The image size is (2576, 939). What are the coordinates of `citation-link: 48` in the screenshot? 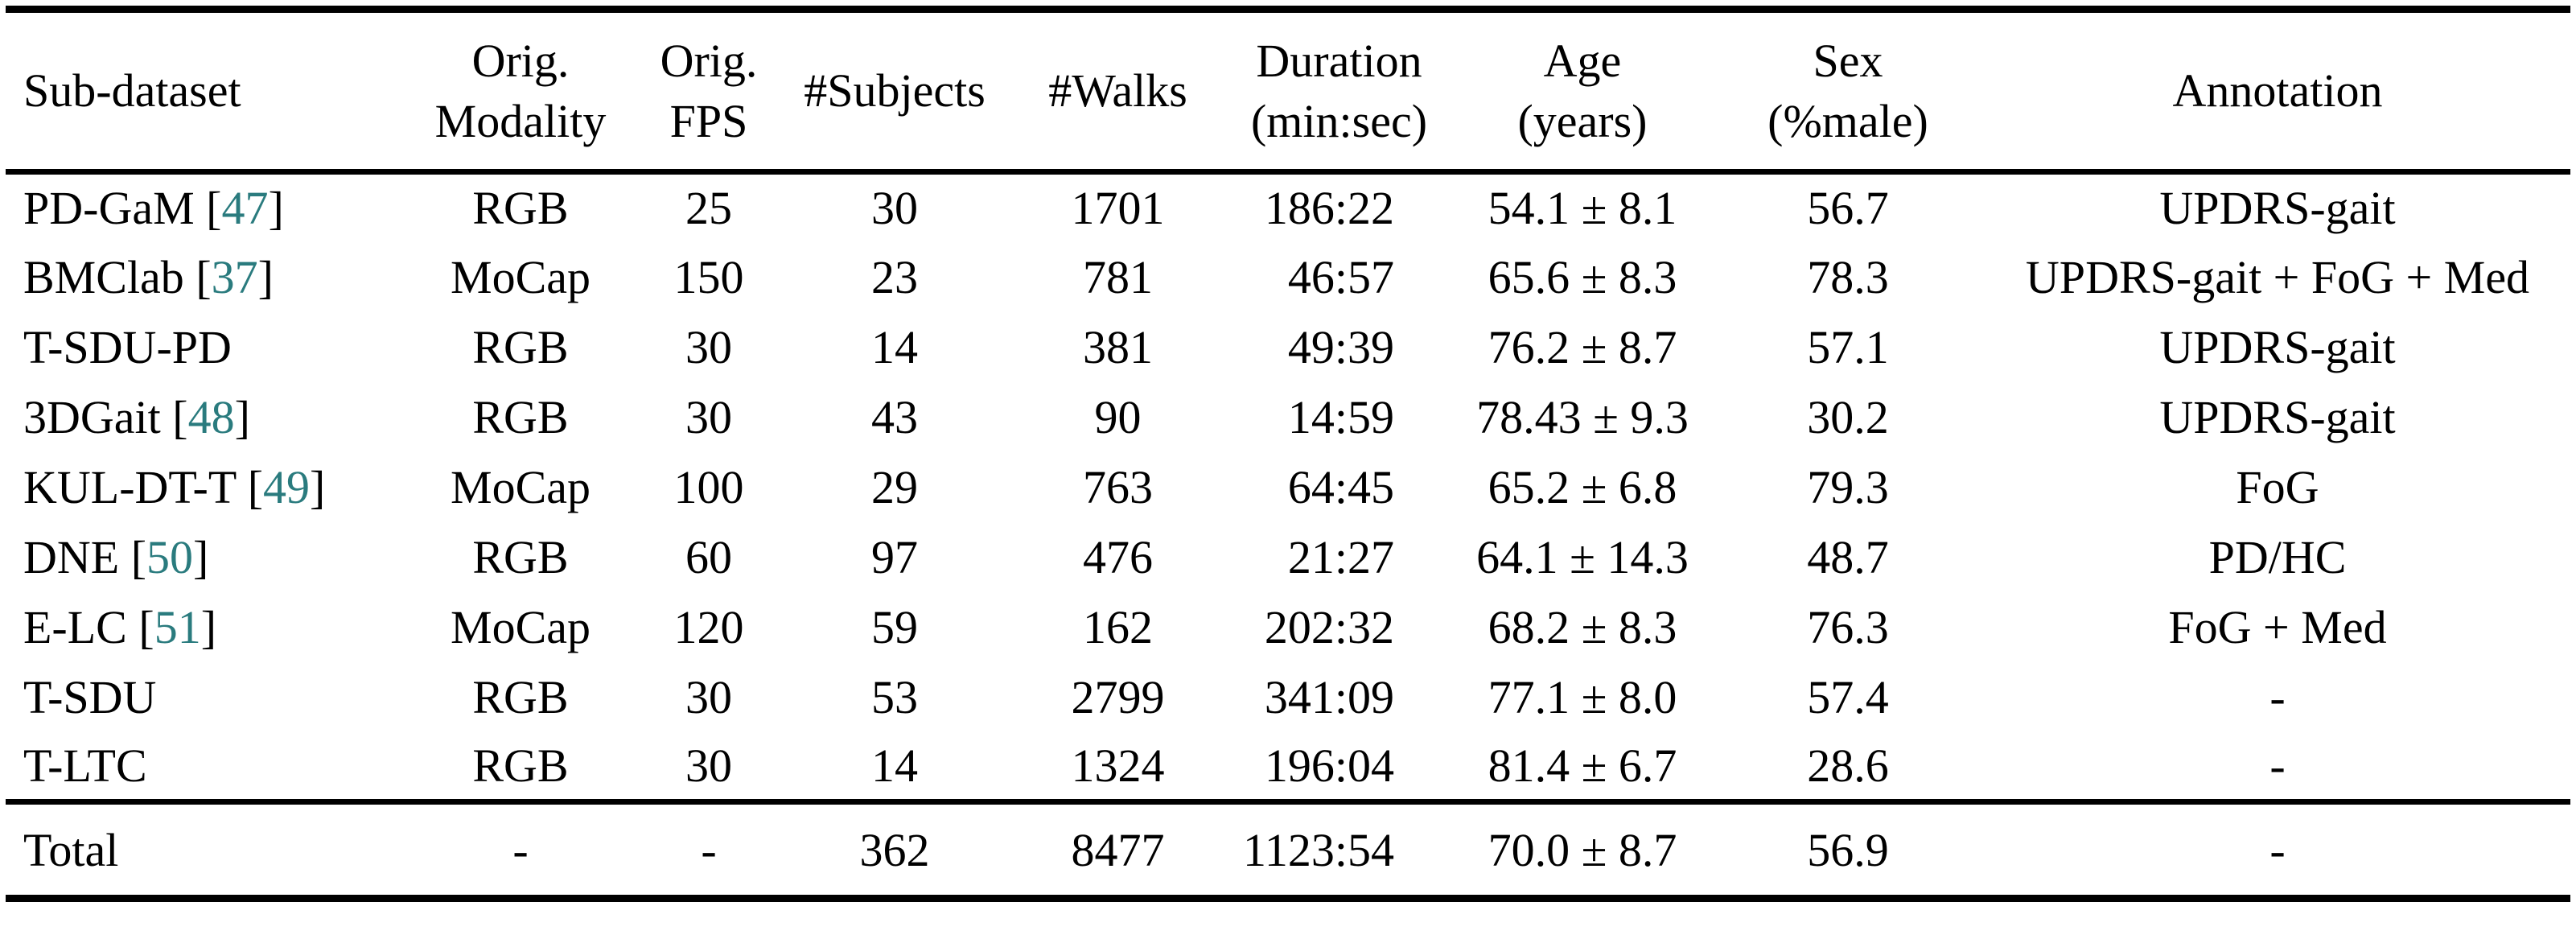 It's located at (211, 417).